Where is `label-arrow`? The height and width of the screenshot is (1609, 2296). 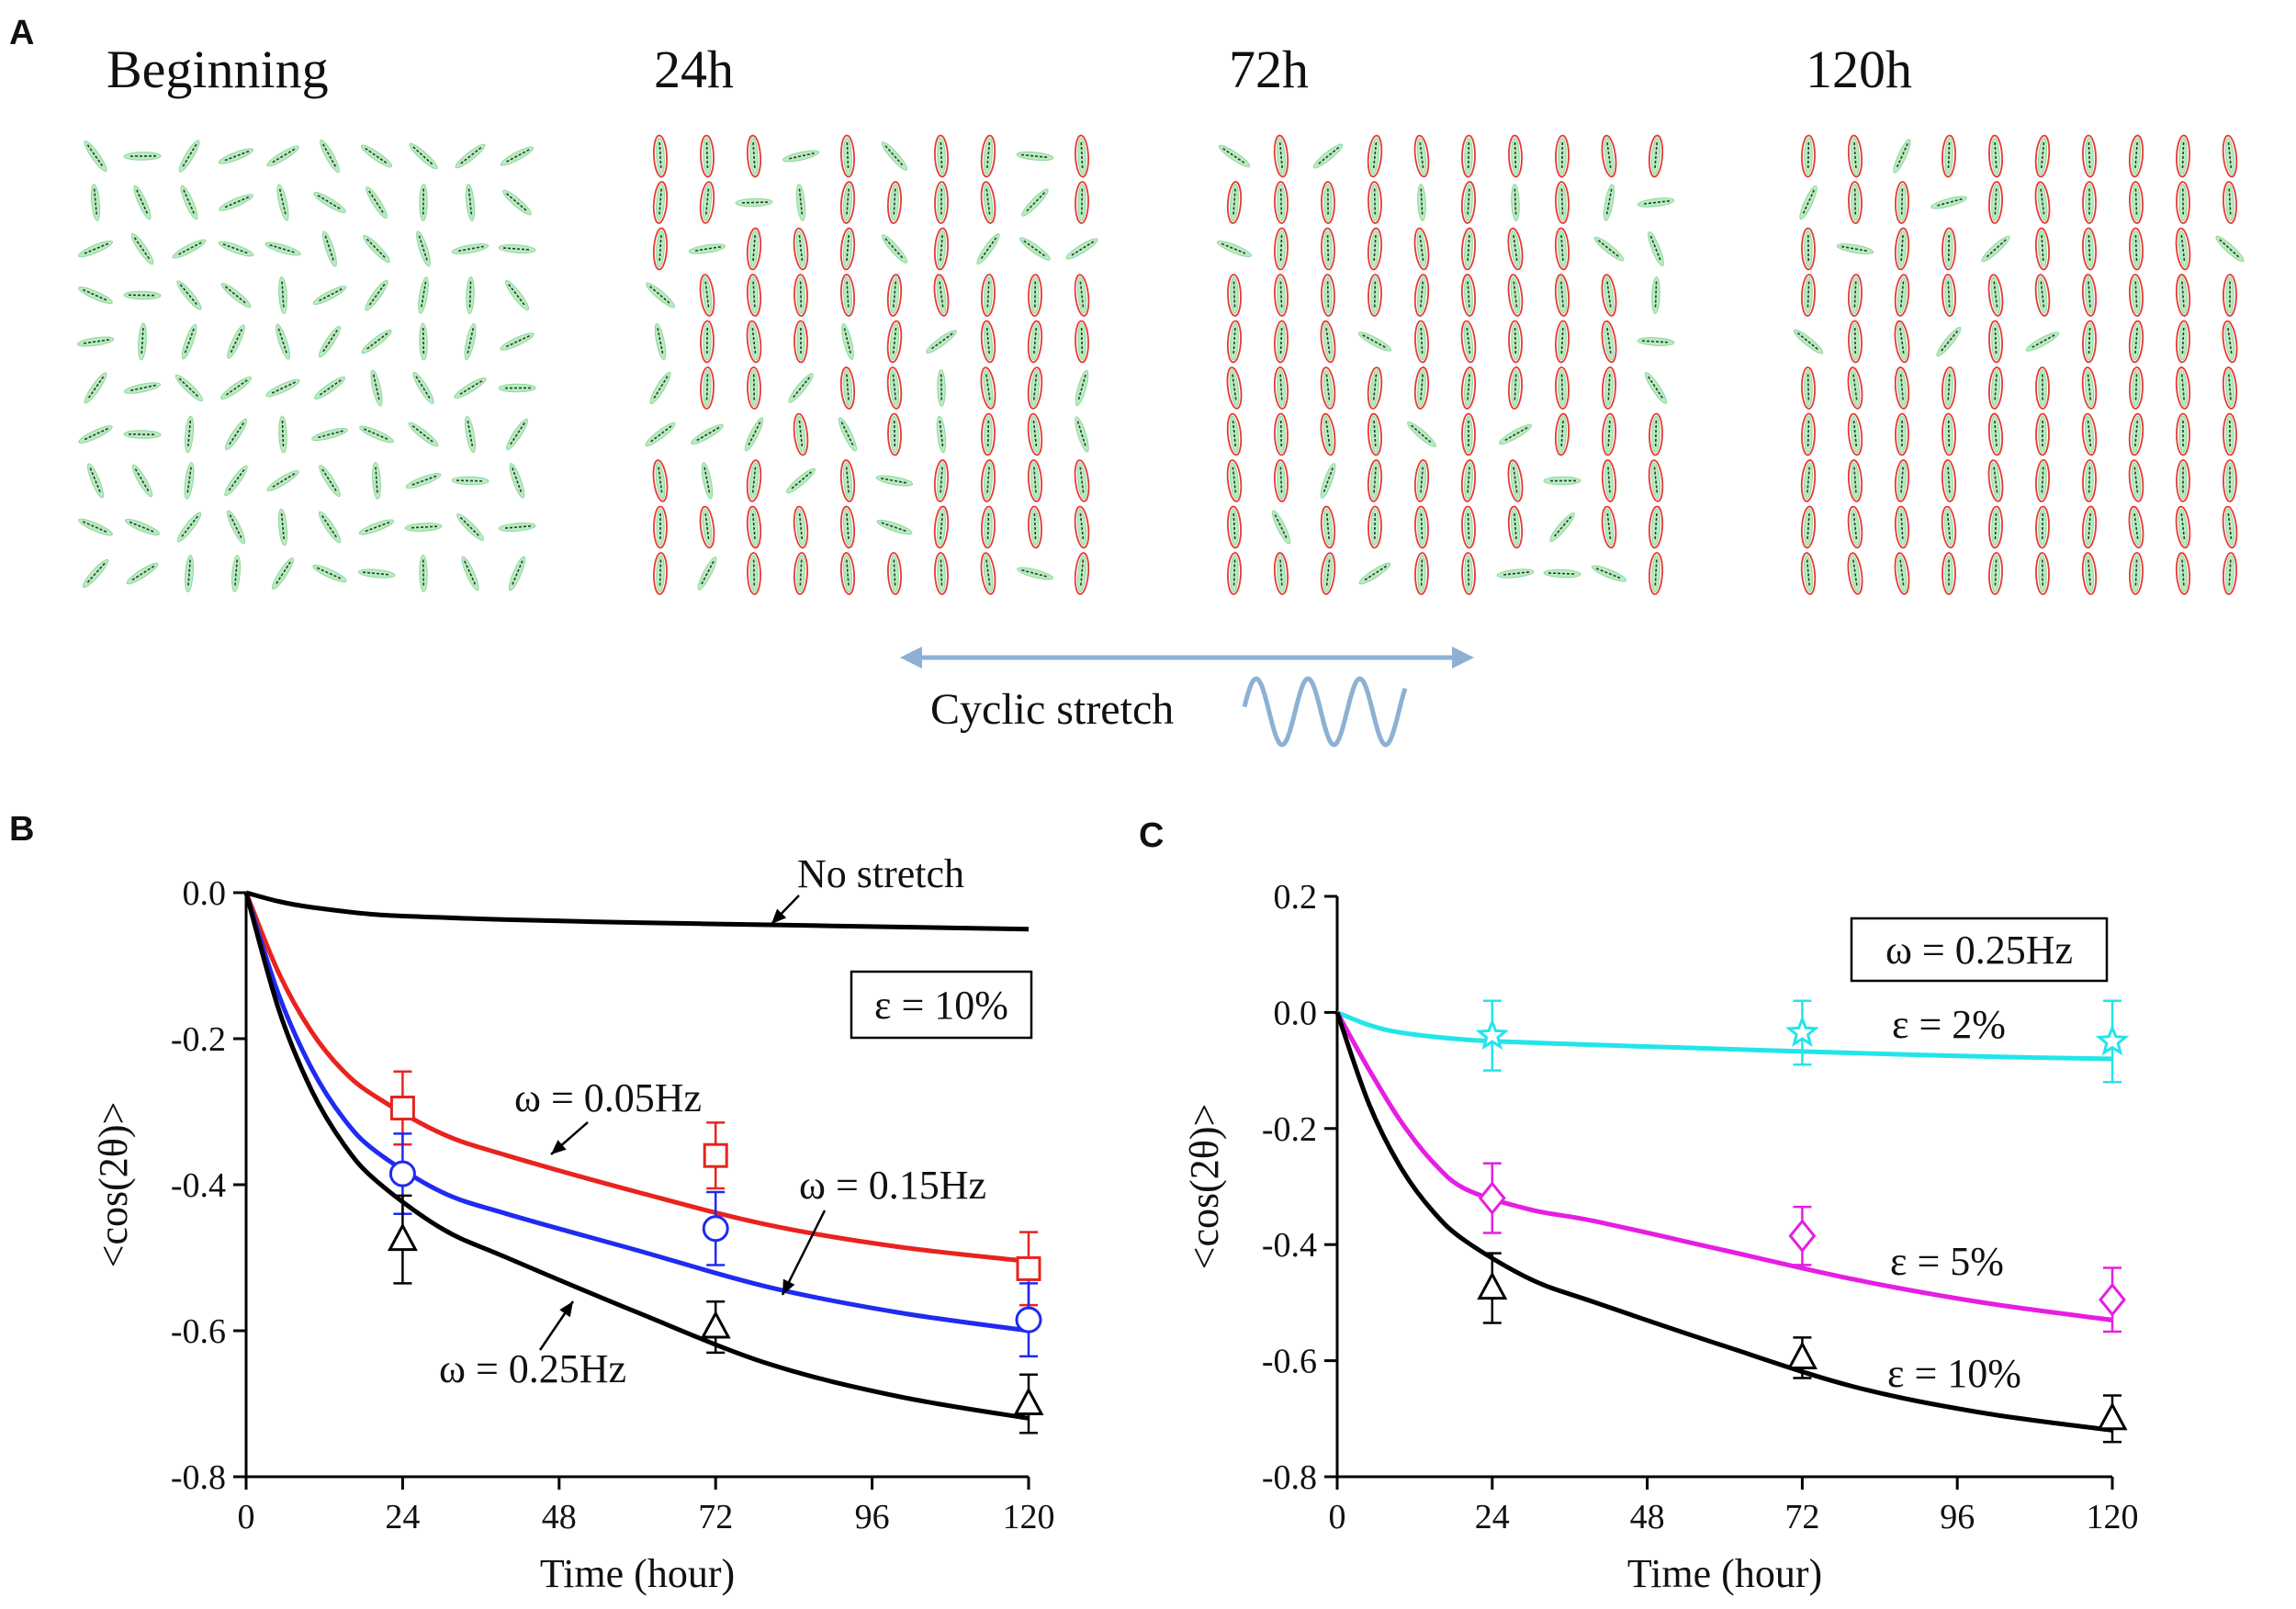 label-arrow is located at coordinates (804, 1253).